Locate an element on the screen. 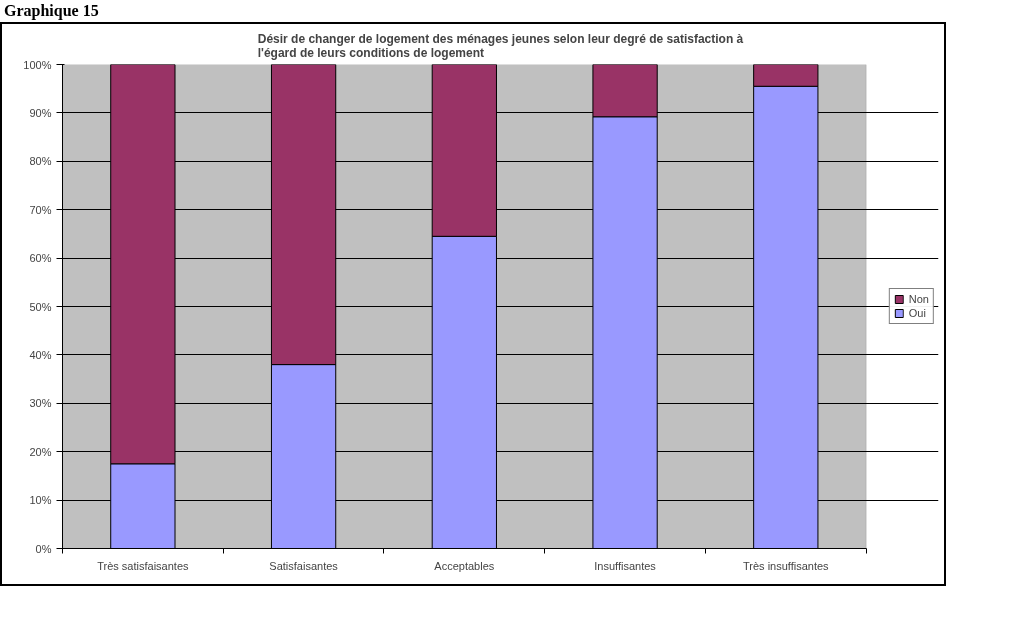 The width and height of the screenshot is (1034, 644). y-tick-label: 90% is located at coordinates (40, 112).